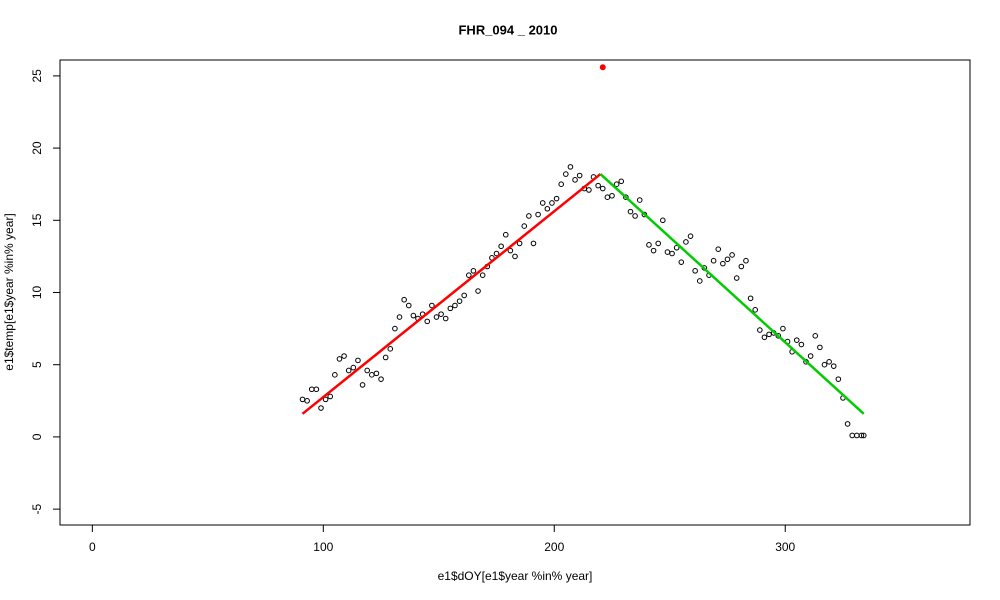  What do you see at coordinates (37, 436) in the screenshot?
I see `y-tick-label: 0` at bounding box center [37, 436].